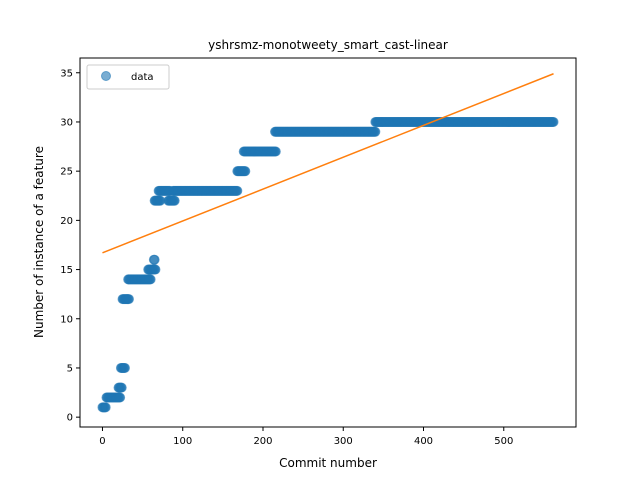 This screenshot has width=640, height=480. What do you see at coordinates (66, 73) in the screenshot?
I see `y-tick-label: 35` at bounding box center [66, 73].